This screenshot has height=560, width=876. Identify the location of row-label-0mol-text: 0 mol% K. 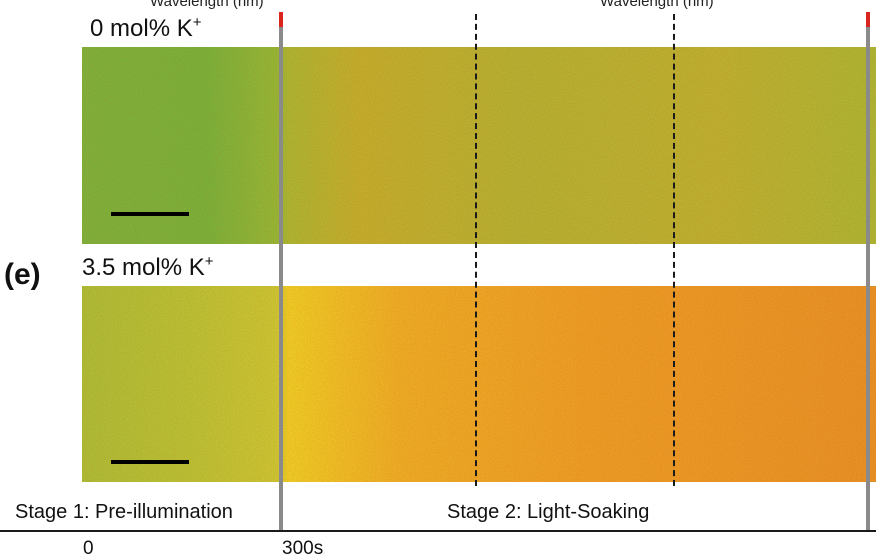
(141, 28).